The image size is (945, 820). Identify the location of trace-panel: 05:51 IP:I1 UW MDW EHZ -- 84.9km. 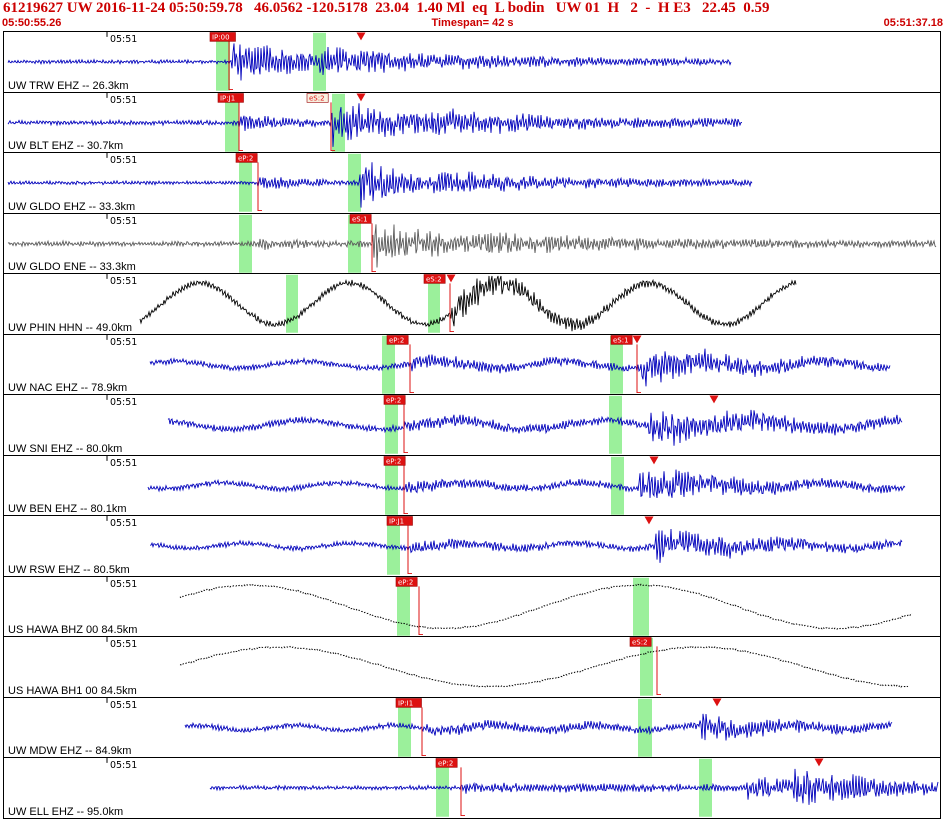
(472, 727).